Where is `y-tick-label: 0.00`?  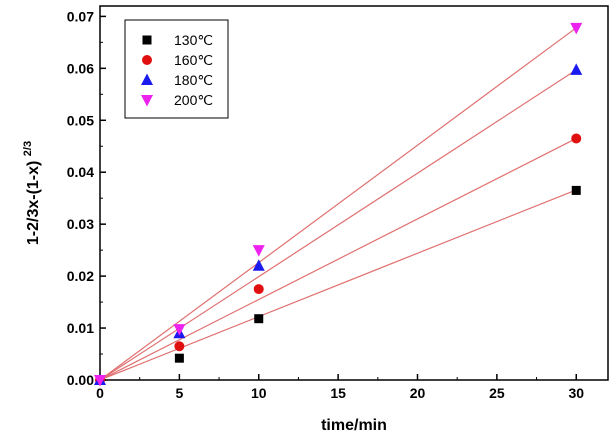
y-tick-label: 0.00 is located at coordinates (80, 380).